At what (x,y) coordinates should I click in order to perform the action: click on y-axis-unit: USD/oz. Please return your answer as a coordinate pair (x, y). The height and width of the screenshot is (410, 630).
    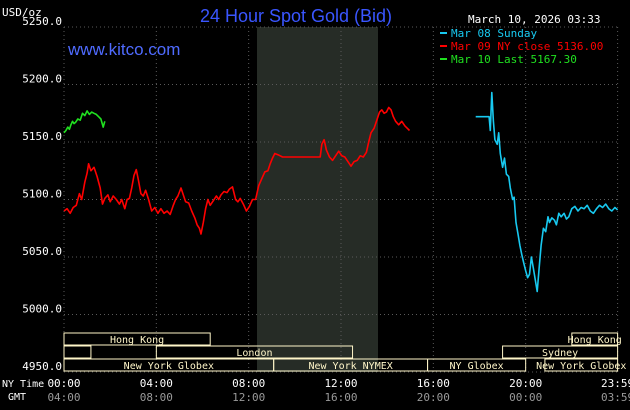
    Looking at the image, I should click on (22, 12).